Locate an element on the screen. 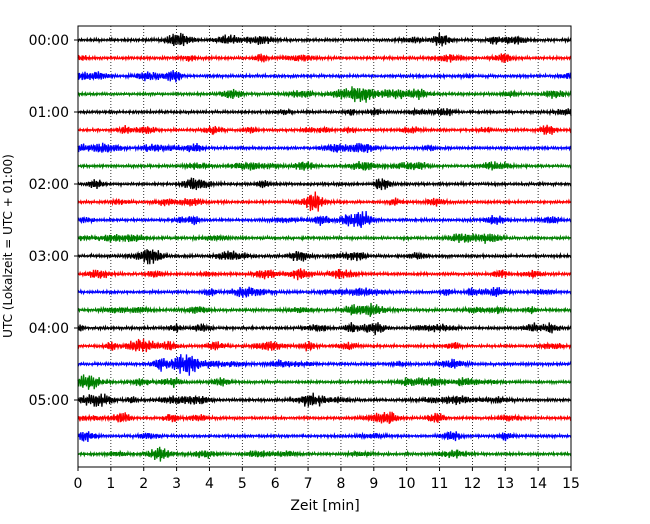  x-tick-label: 5 is located at coordinates (242, 484).